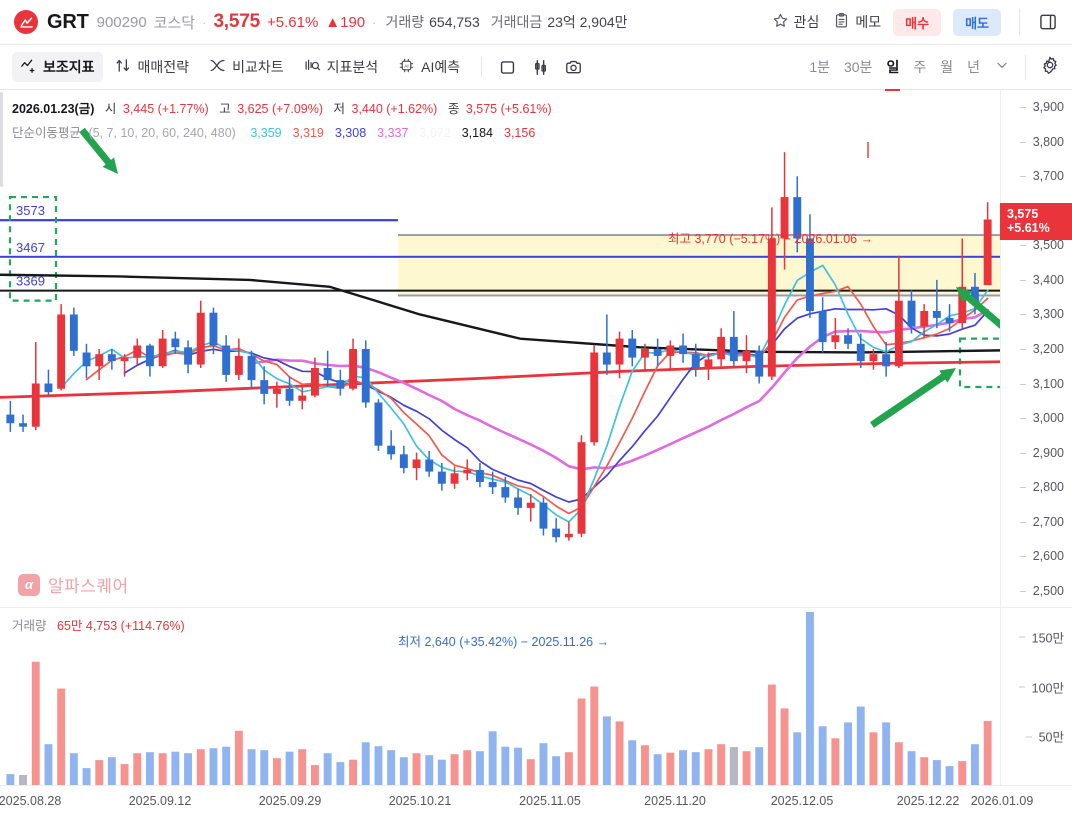  I want to click on tool-analysis: 지표분석, so click(341, 67).